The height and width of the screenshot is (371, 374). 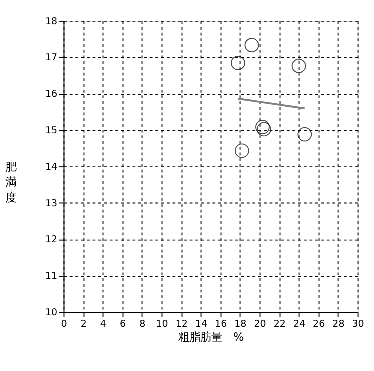 What do you see at coordinates (51, 94) in the screenshot?
I see `y-tick-label: 16` at bounding box center [51, 94].